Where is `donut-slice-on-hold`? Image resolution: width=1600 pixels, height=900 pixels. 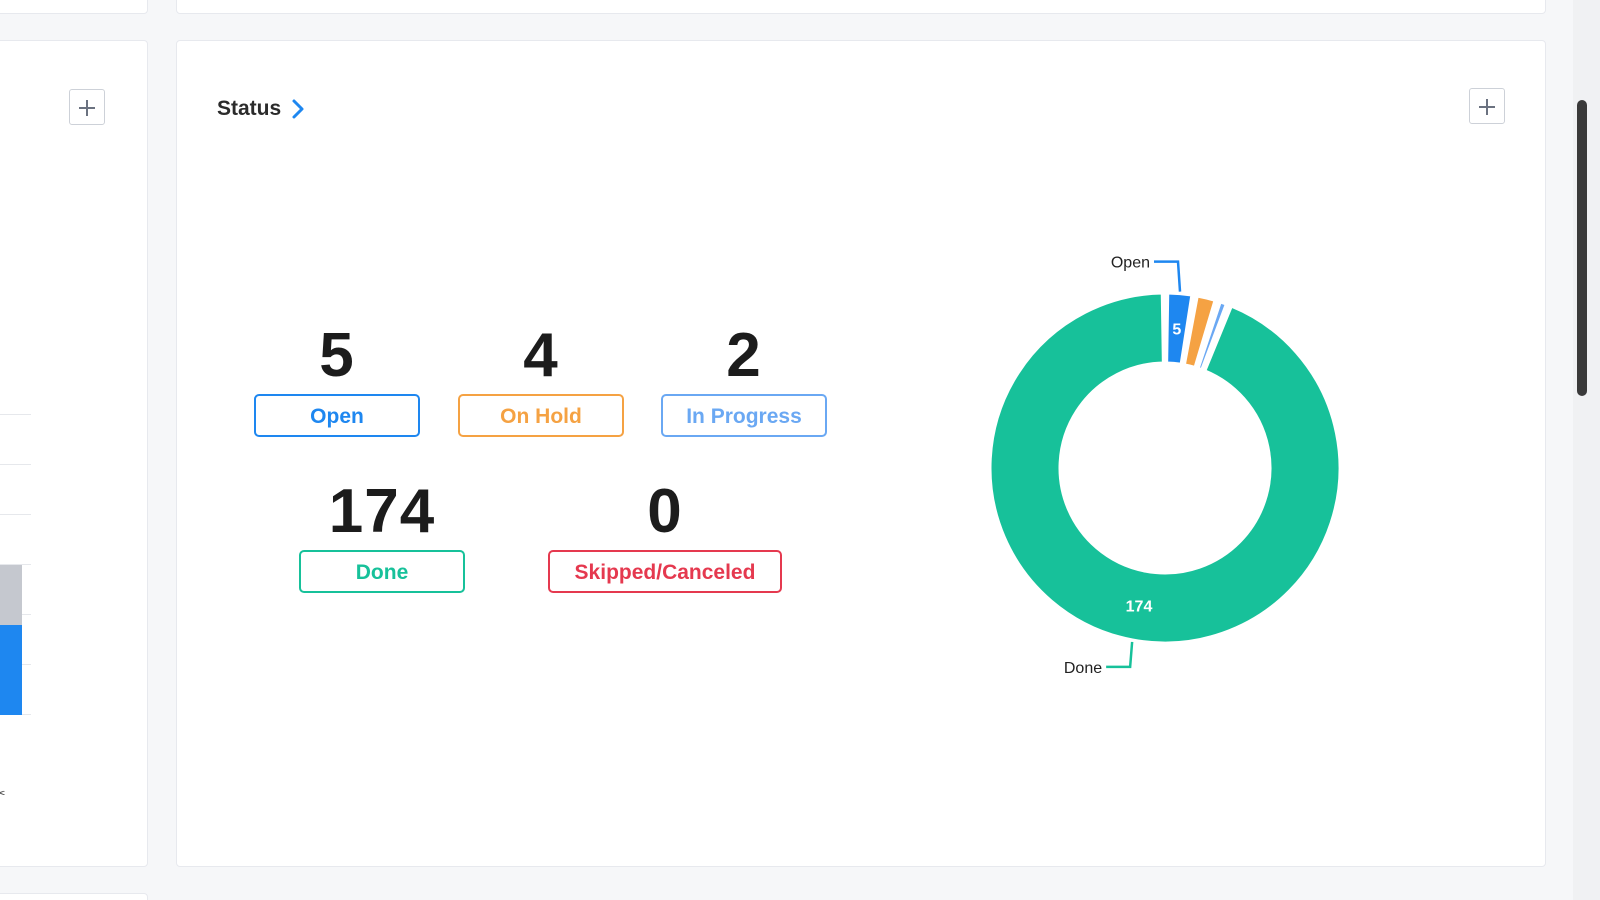
donut-slice-on-hold is located at coordinates (1199, 331).